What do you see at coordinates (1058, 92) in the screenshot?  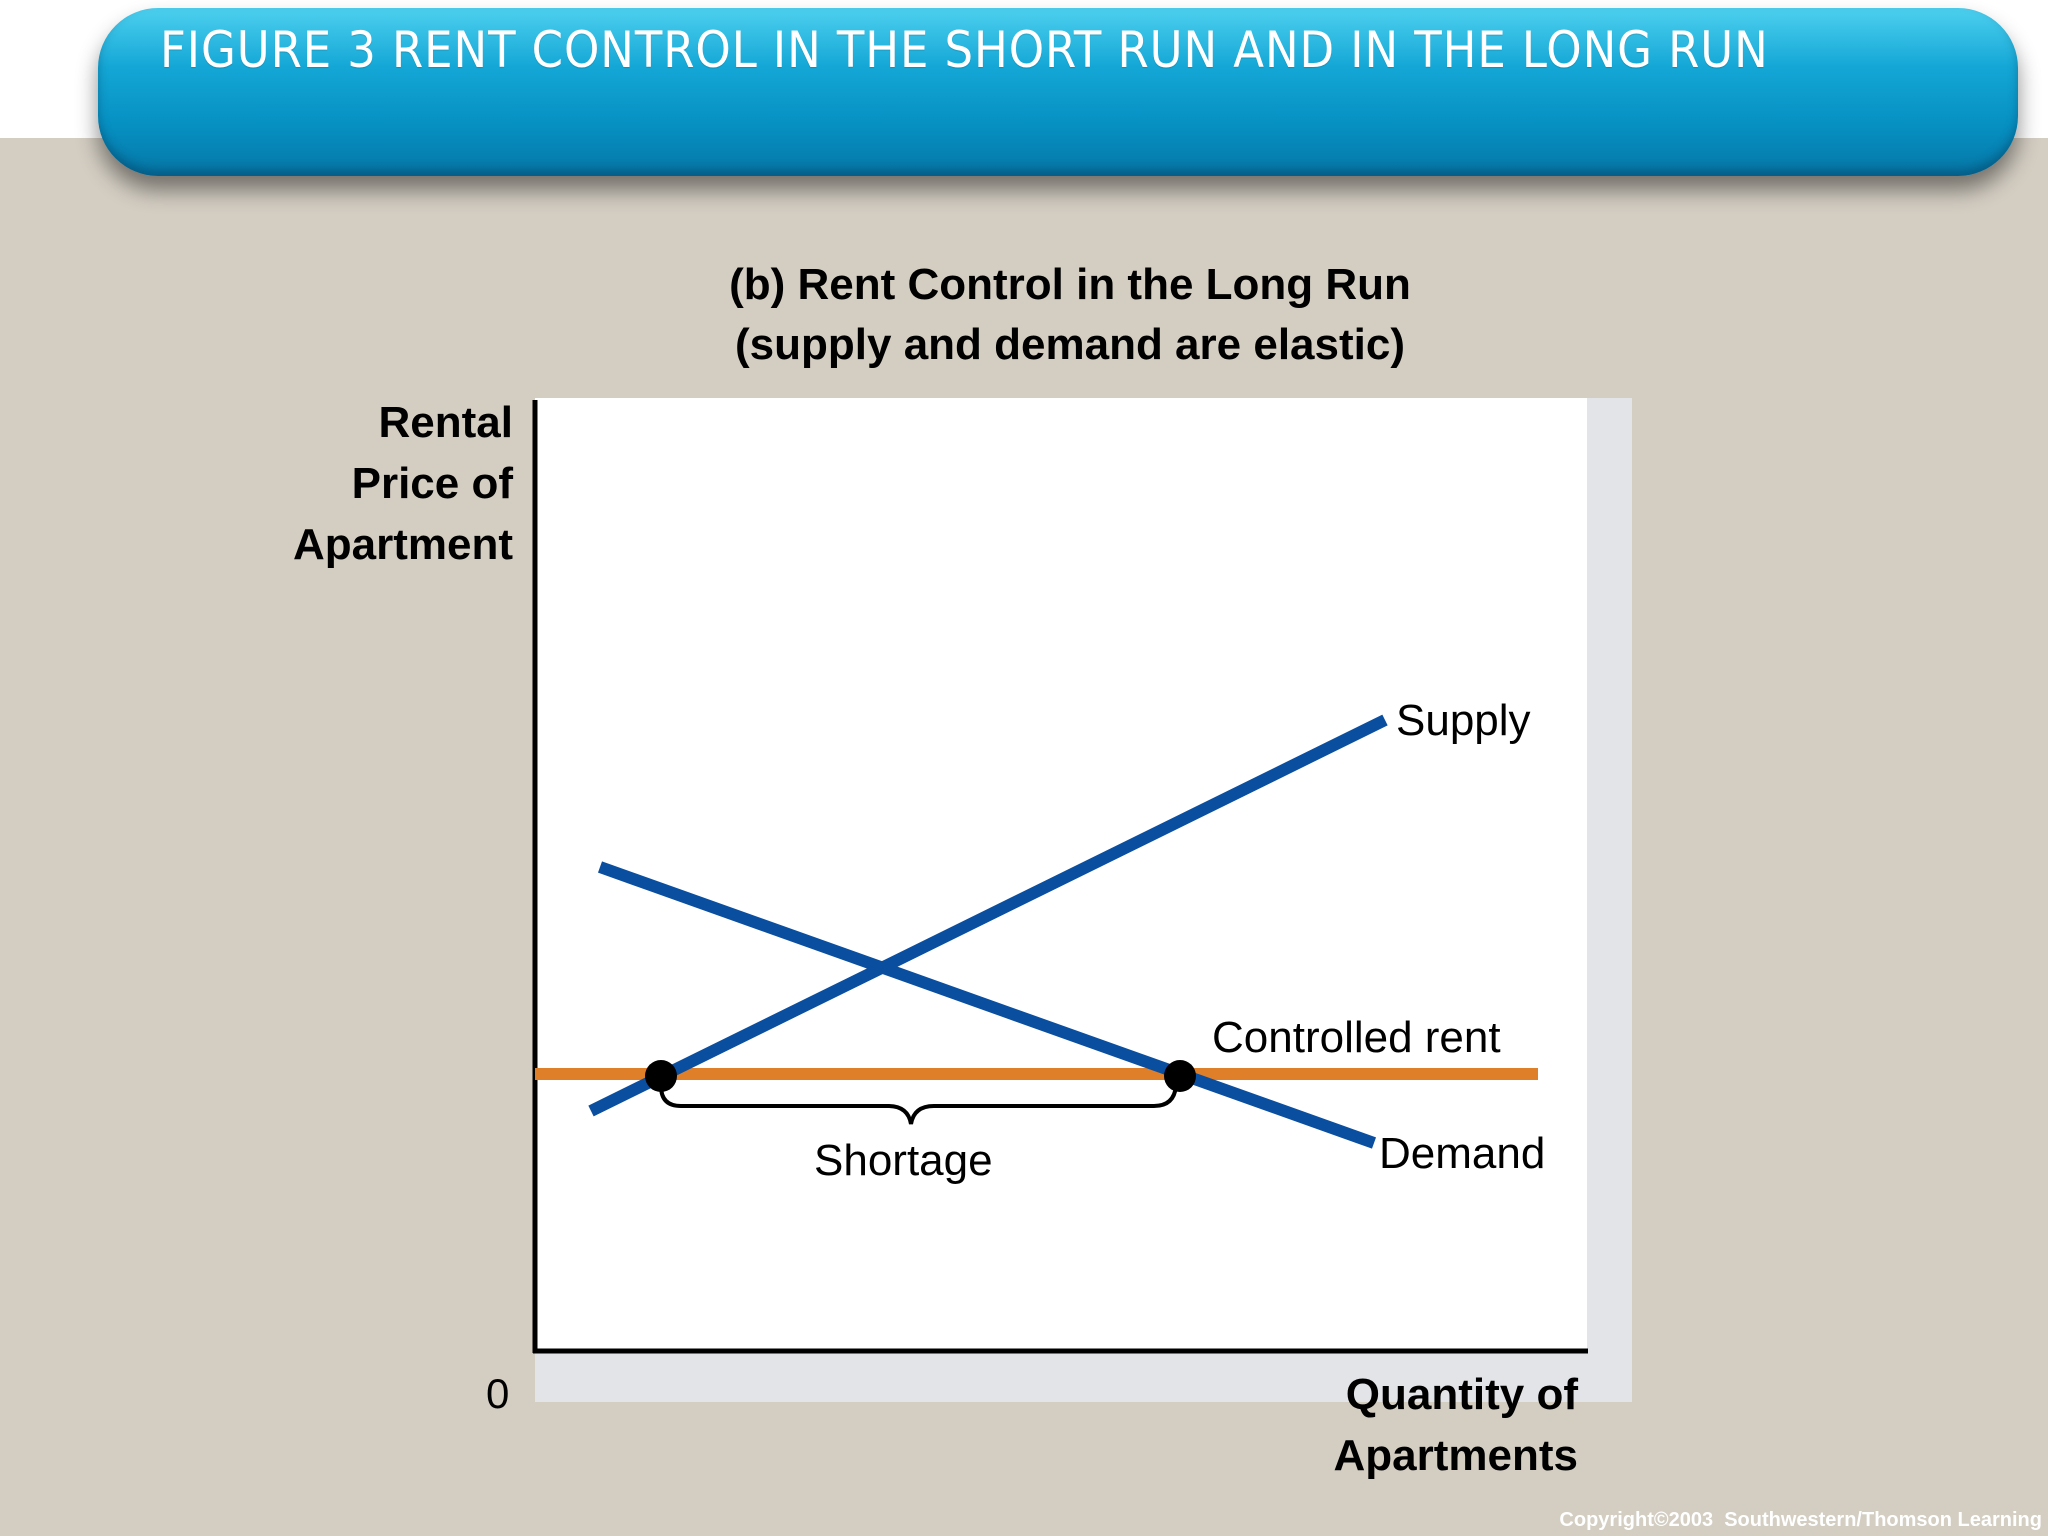 I see `title-banner` at bounding box center [1058, 92].